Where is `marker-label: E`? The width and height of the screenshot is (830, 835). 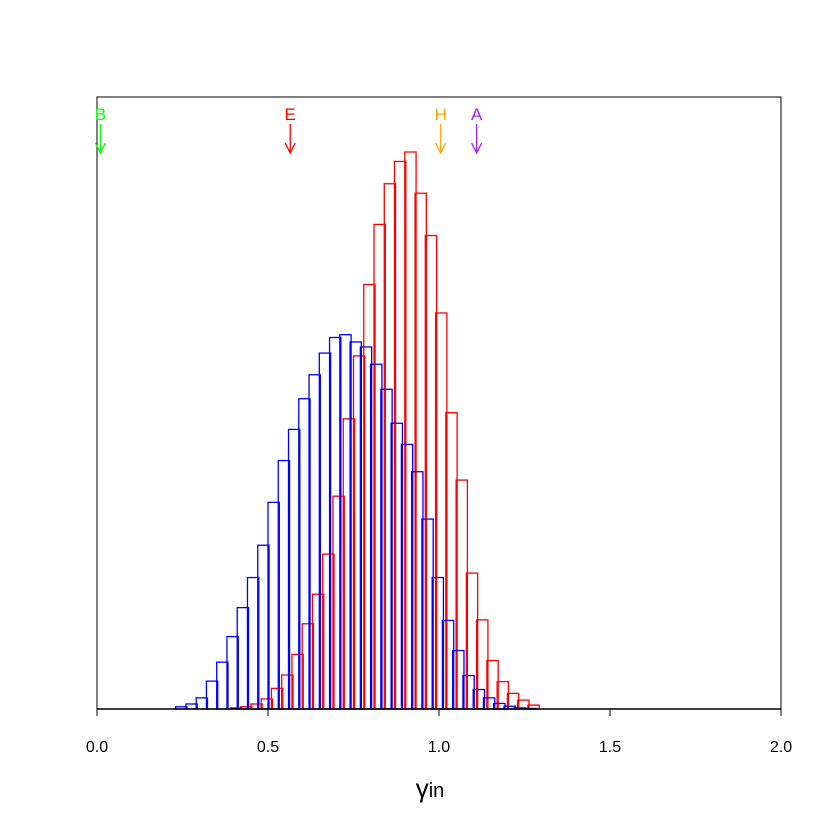 marker-label: E is located at coordinates (290, 114).